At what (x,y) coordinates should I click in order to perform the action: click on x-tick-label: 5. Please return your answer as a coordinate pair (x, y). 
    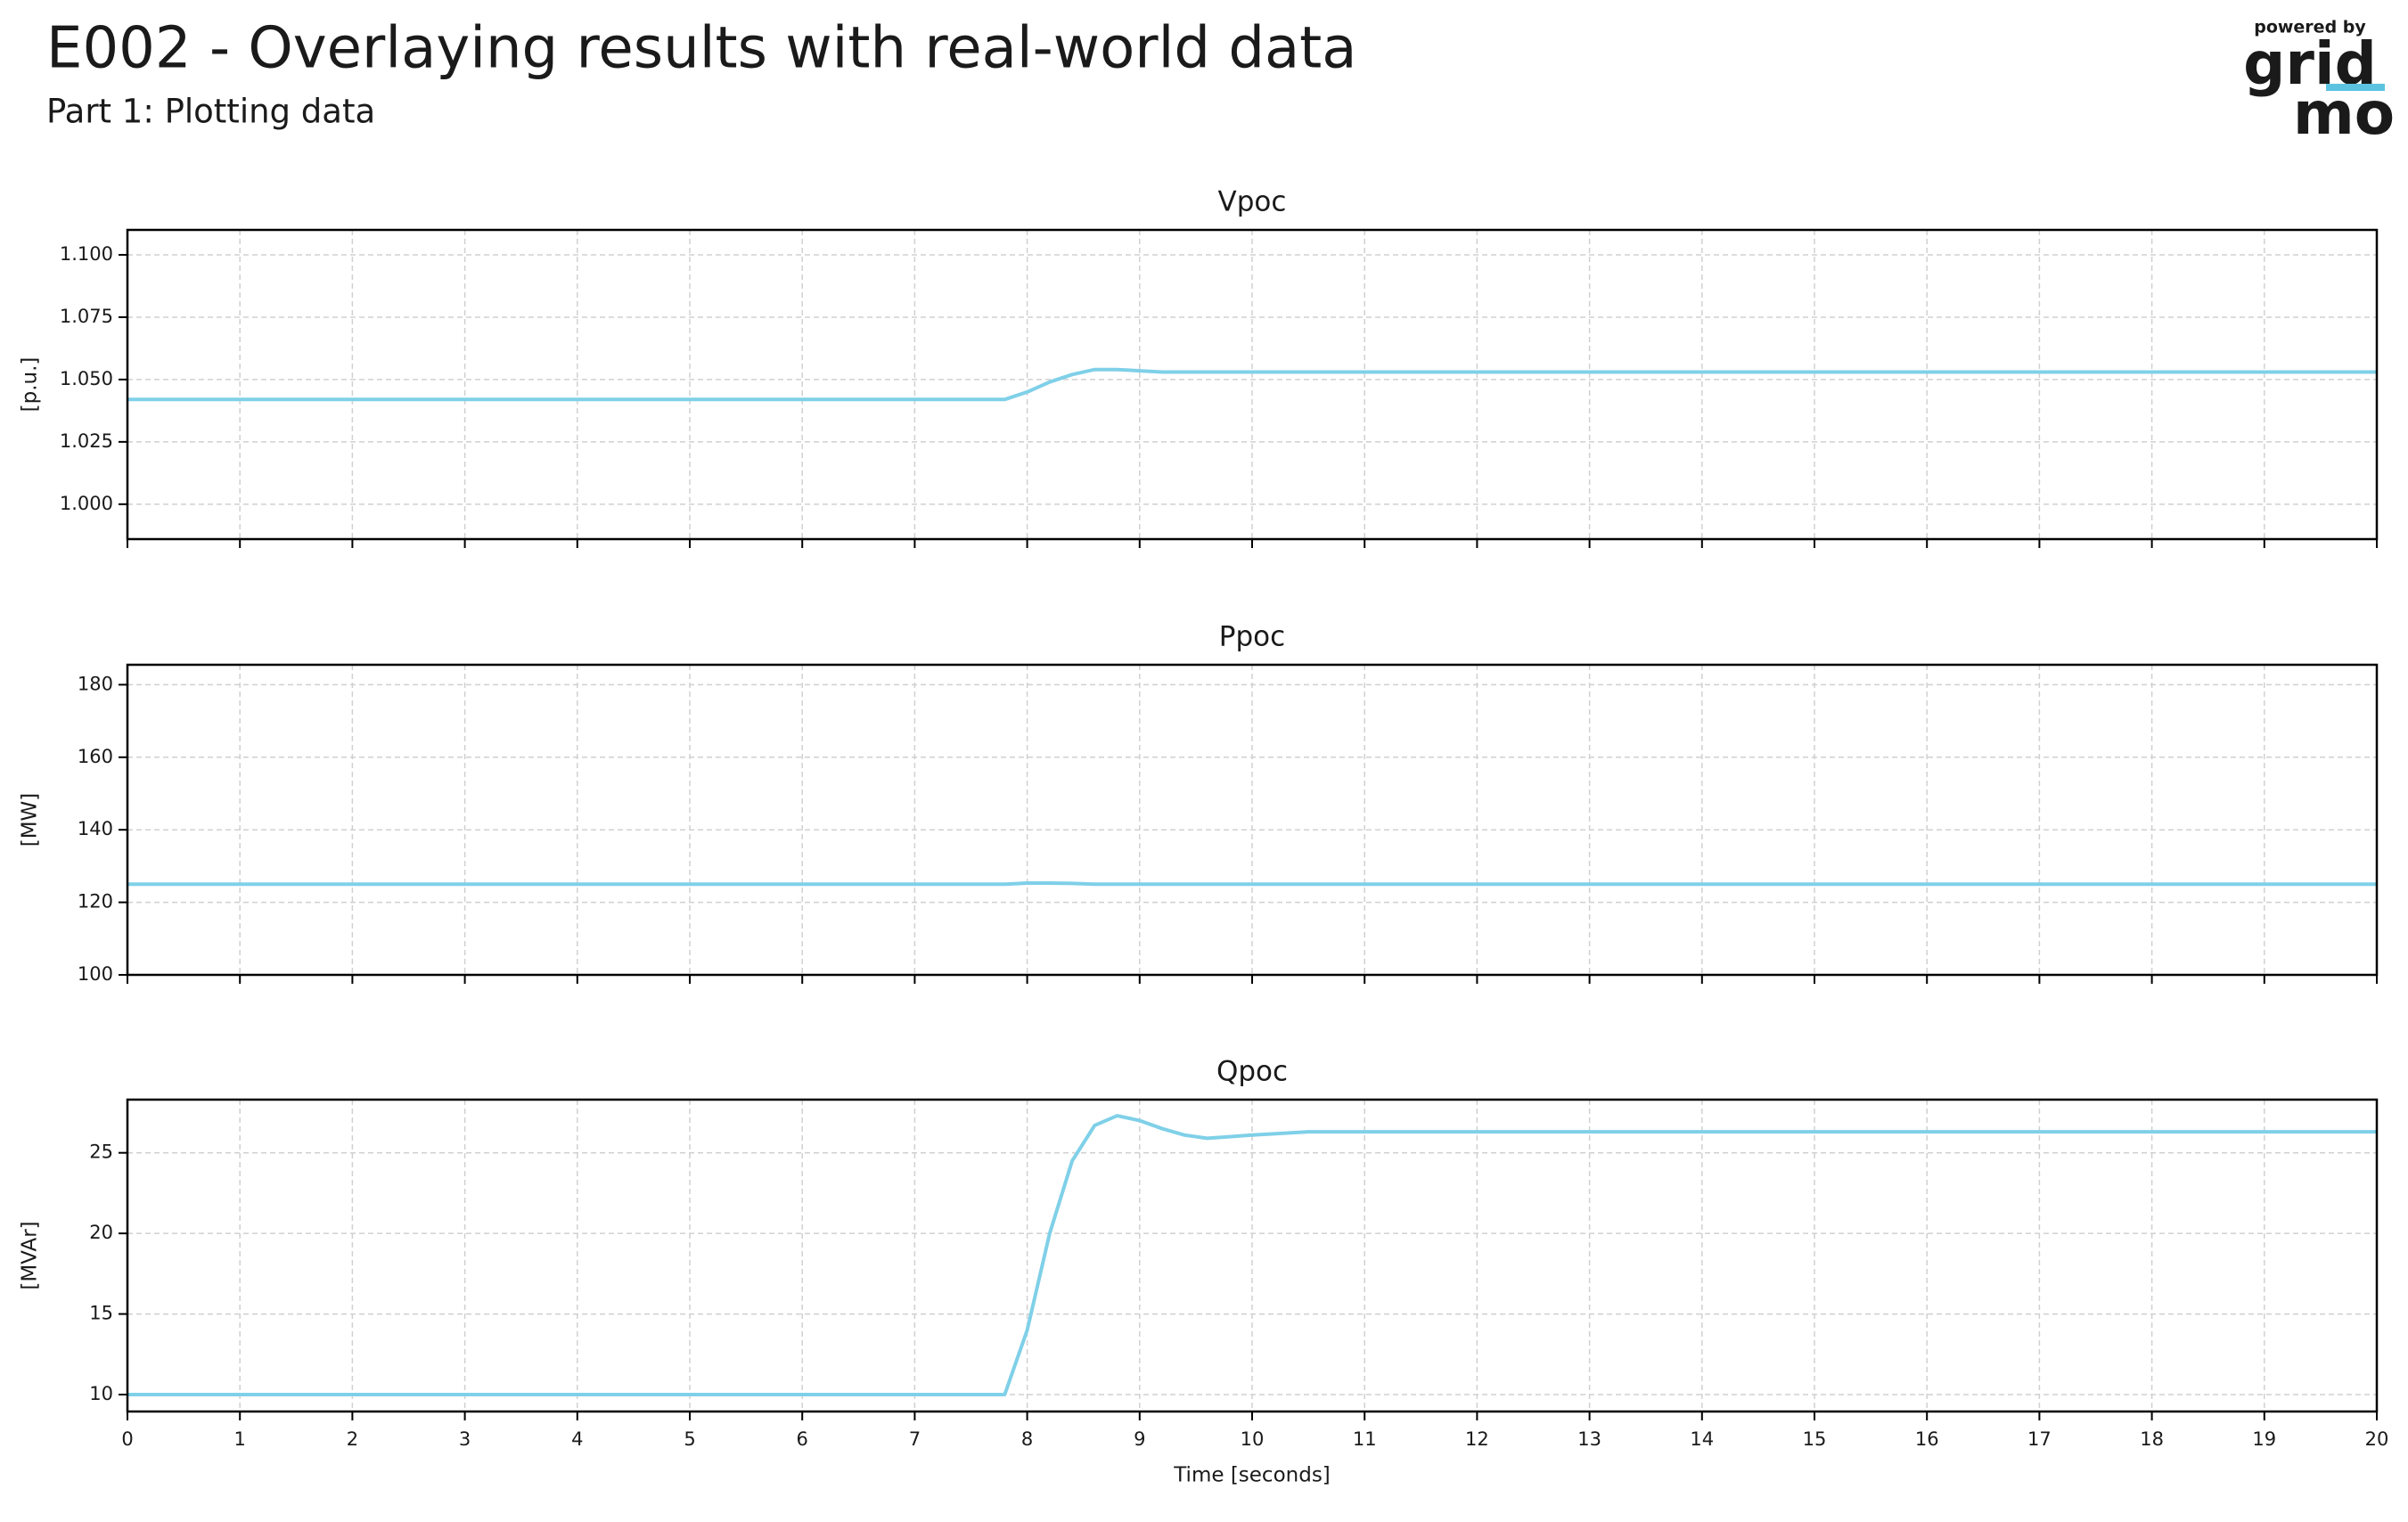
    Looking at the image, I should click on (689, 1439).